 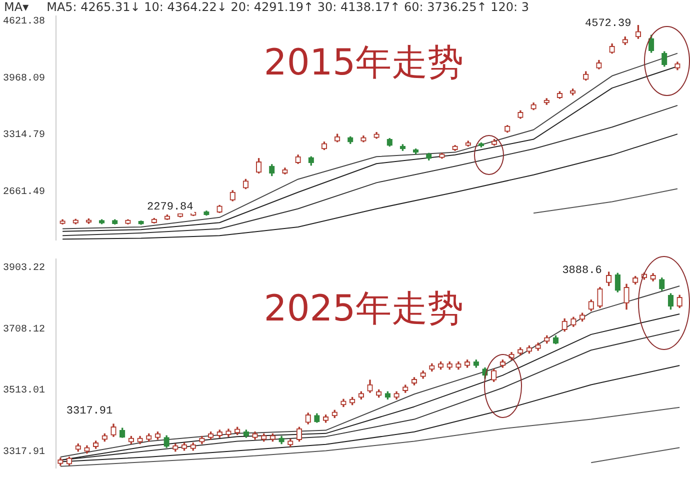 What do you see at coordinates (24, 268) in the screenshot?
I see `y-tick-label: 3903.22` at bounding box center [24, 268].